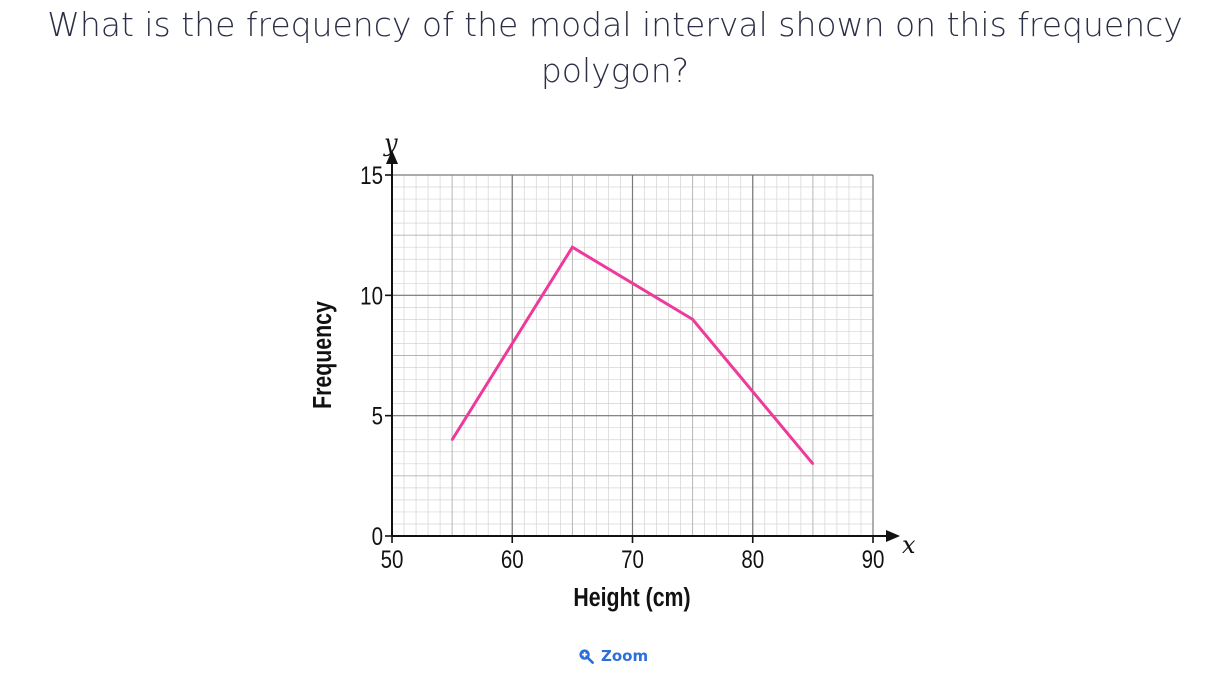 This screenshot has height=688, width=1230. I want to click on y-tick-label: 10, so click(371, 295).